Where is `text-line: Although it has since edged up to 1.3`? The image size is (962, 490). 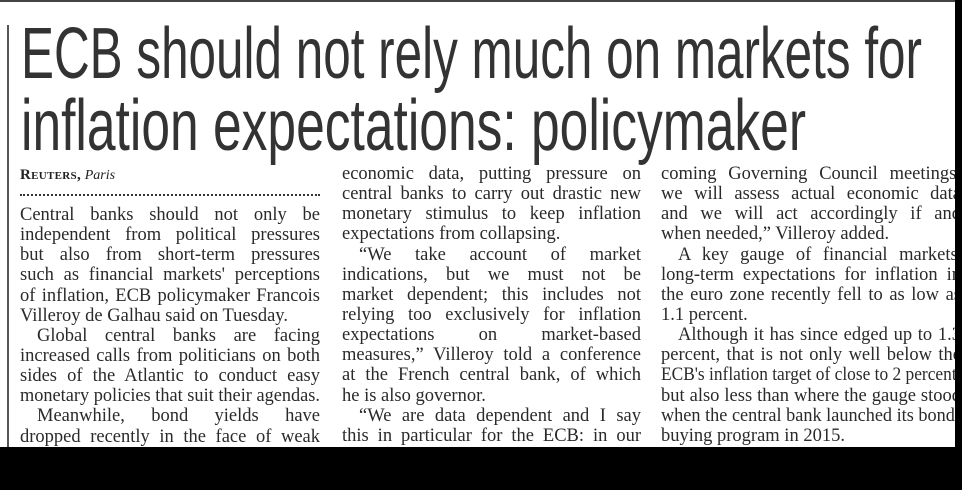
text-line: Although it has since edged up to 1.3 is located at coordinates (811, 335).